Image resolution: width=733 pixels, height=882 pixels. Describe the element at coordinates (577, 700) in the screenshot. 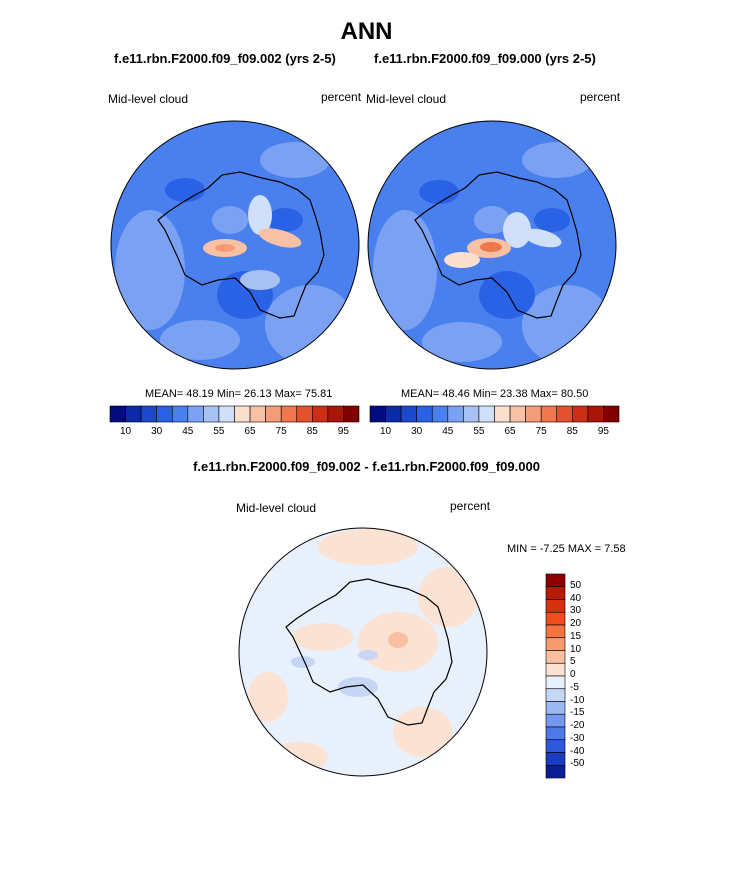

I see `colorbar-tick-label: -10` at that location.